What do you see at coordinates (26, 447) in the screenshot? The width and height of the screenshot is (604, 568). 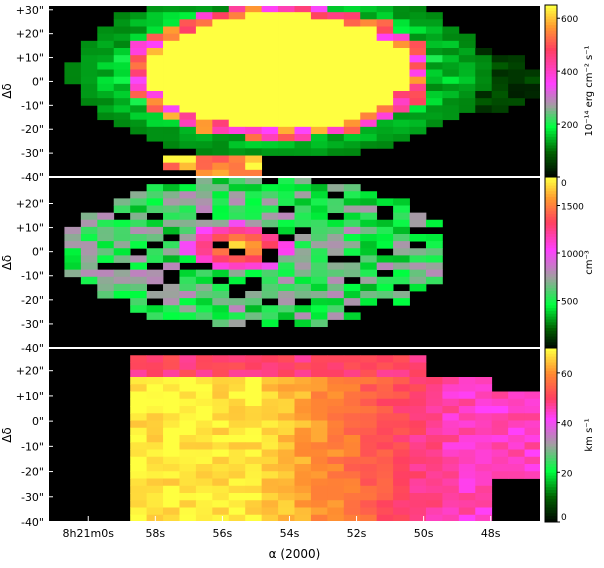 I see `y-axis-3: +20"+10"0"-10"-20"-30"-40"Δδ` at bounding box center [26, 447].